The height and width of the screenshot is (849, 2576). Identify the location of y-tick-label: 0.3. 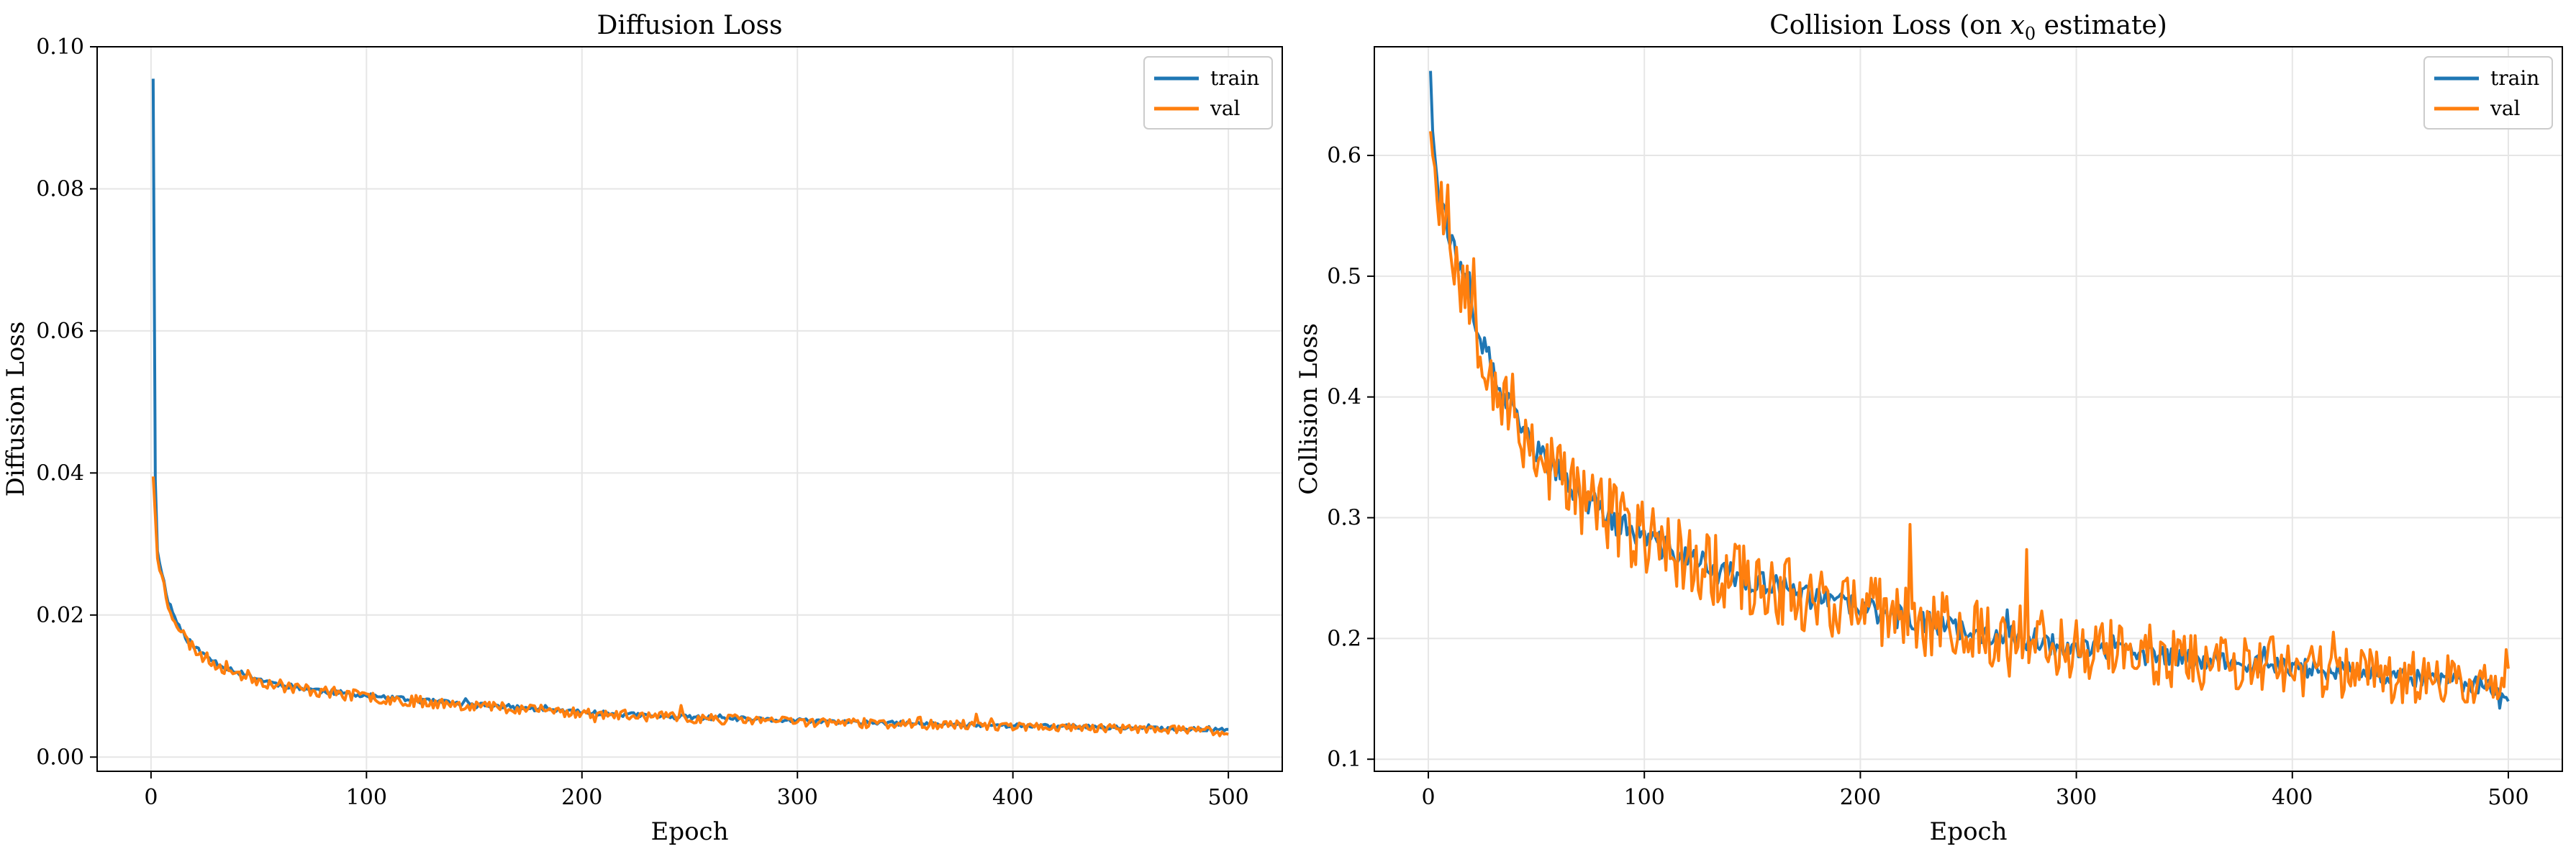
(1344, 519).